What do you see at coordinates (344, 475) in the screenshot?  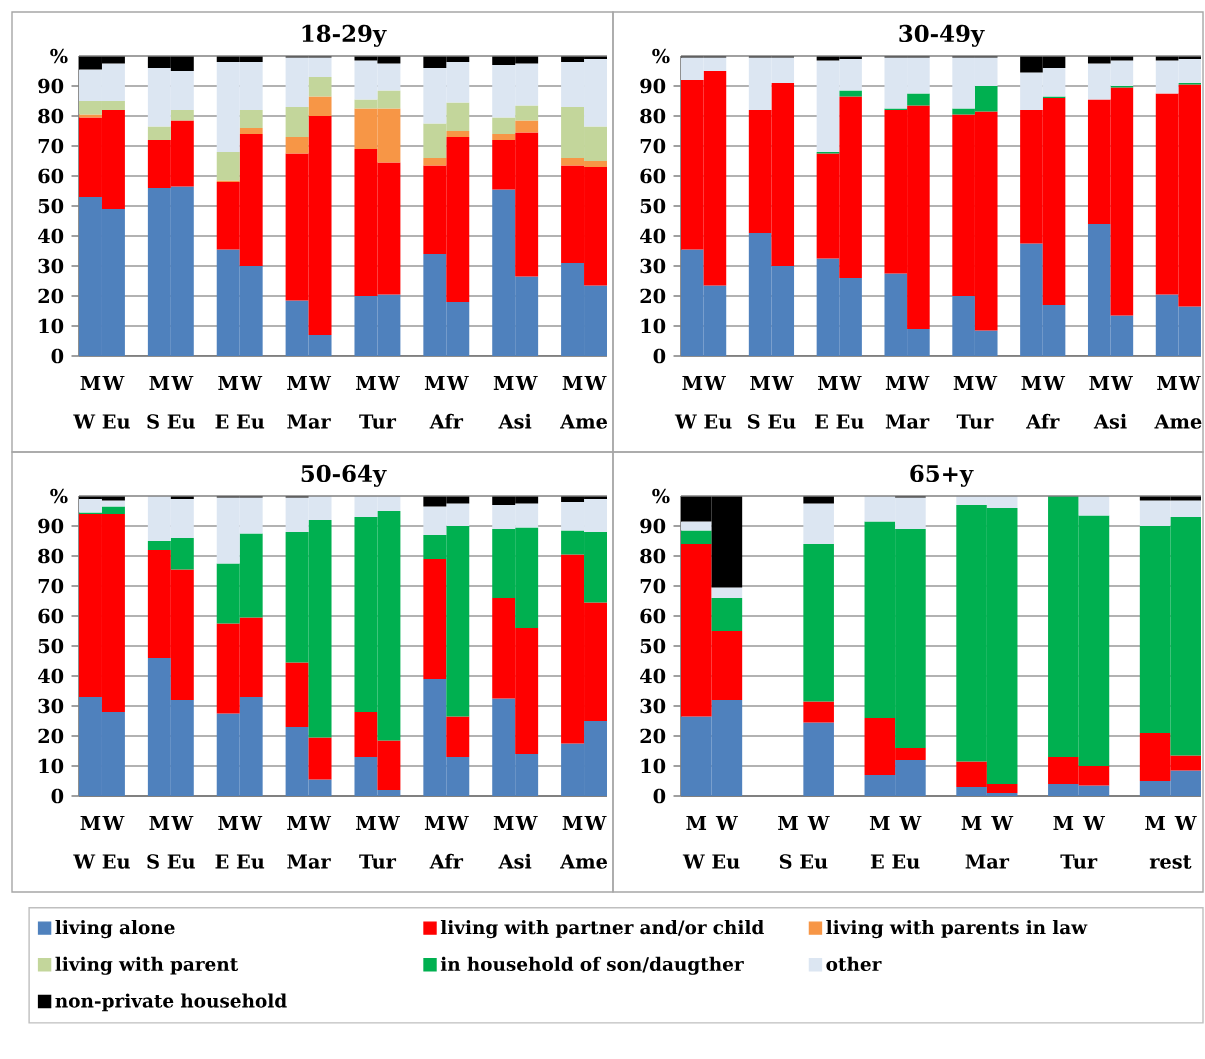 I see `chart-title: 50-64y` at bounding box center [344, 475].